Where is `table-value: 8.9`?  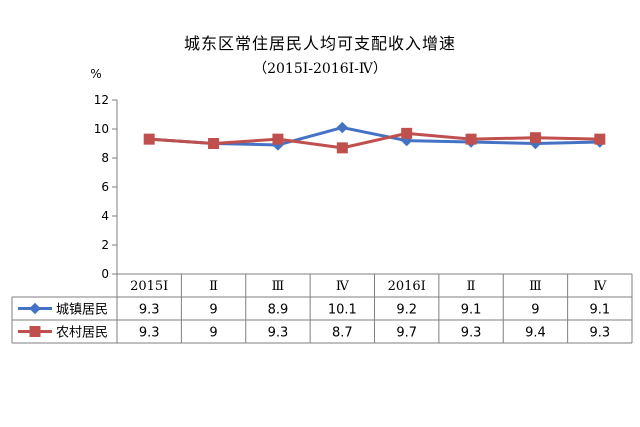
table-value: 8.9 is located at coordinates (278, 310).